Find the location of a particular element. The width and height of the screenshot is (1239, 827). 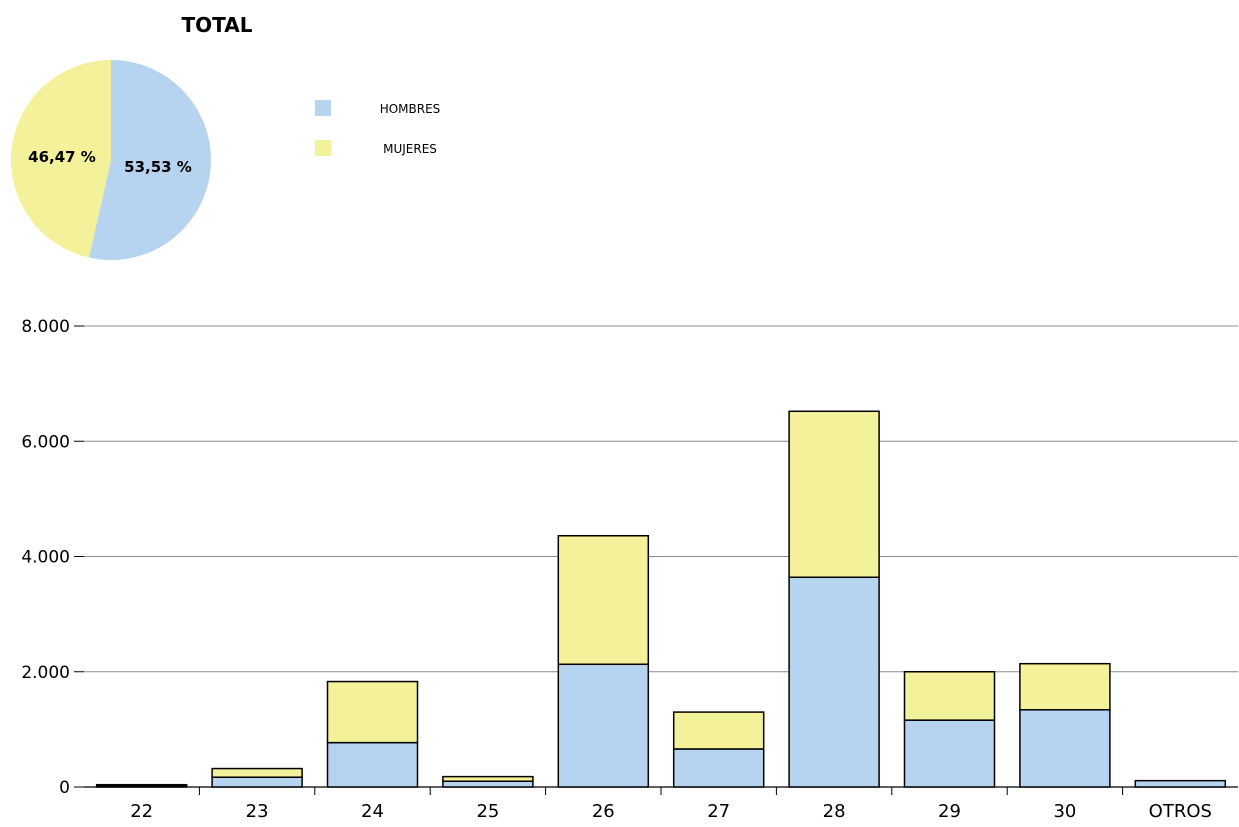

pie-slice-label-hombres: 53,53 % is located at coordinates (158, 167).